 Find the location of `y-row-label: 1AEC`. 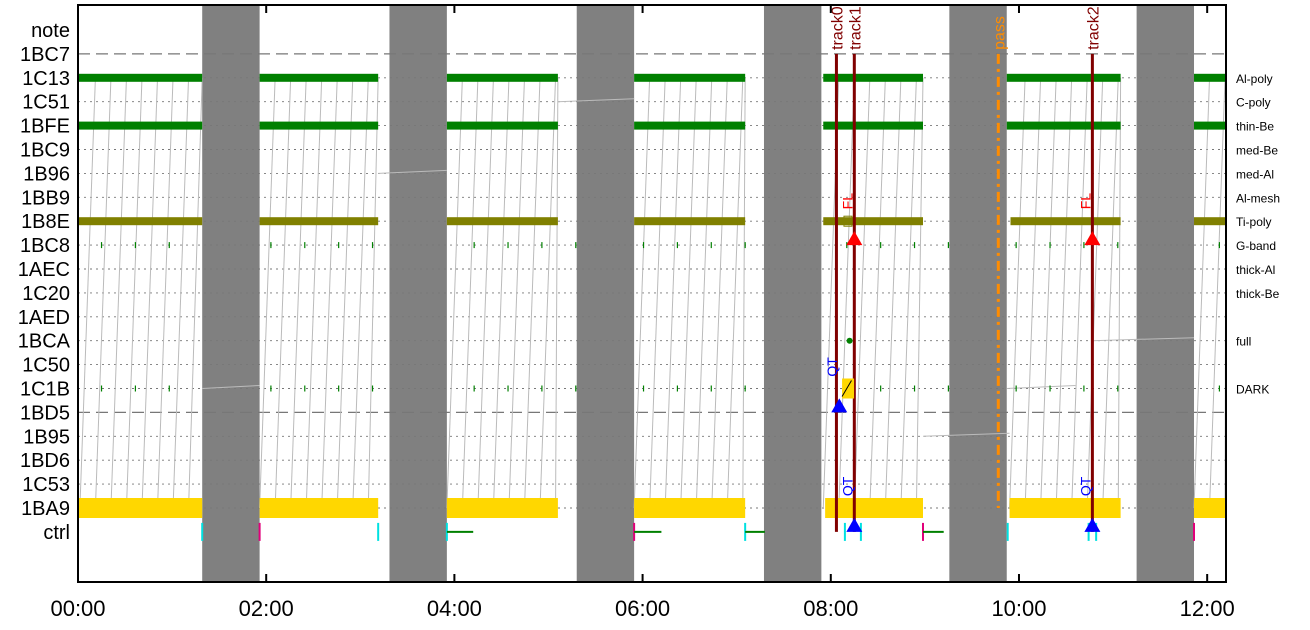

y-row-label: 1AEC is located at coordinates (44, 270).